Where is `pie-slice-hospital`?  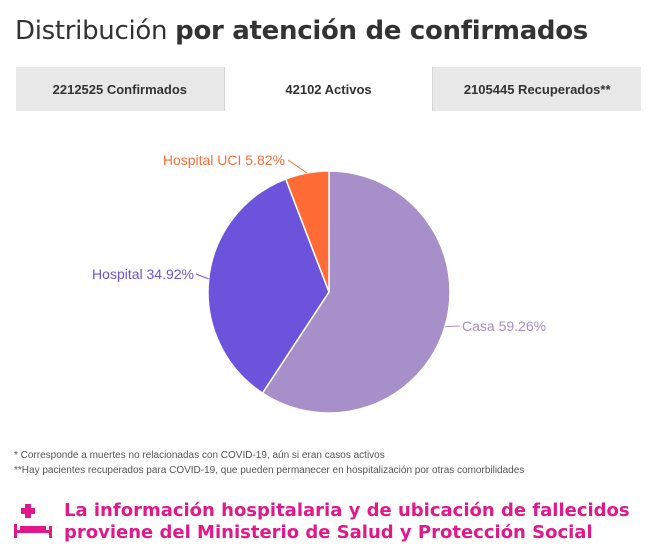
pie-slice-hospital is located at coordinates (268, 286).